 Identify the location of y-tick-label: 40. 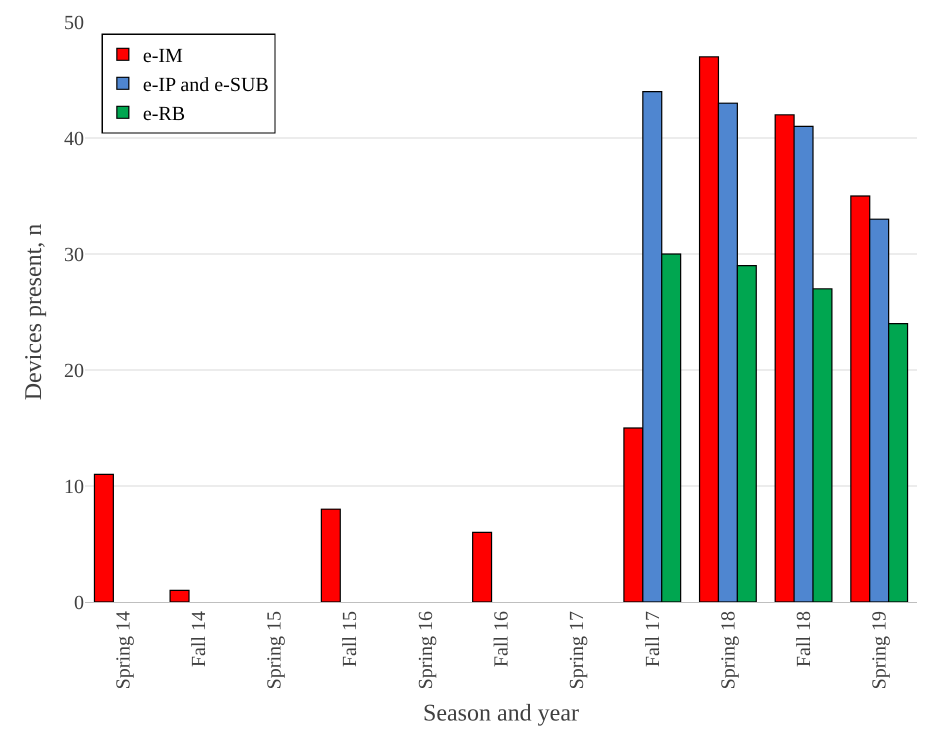
(74, 139).